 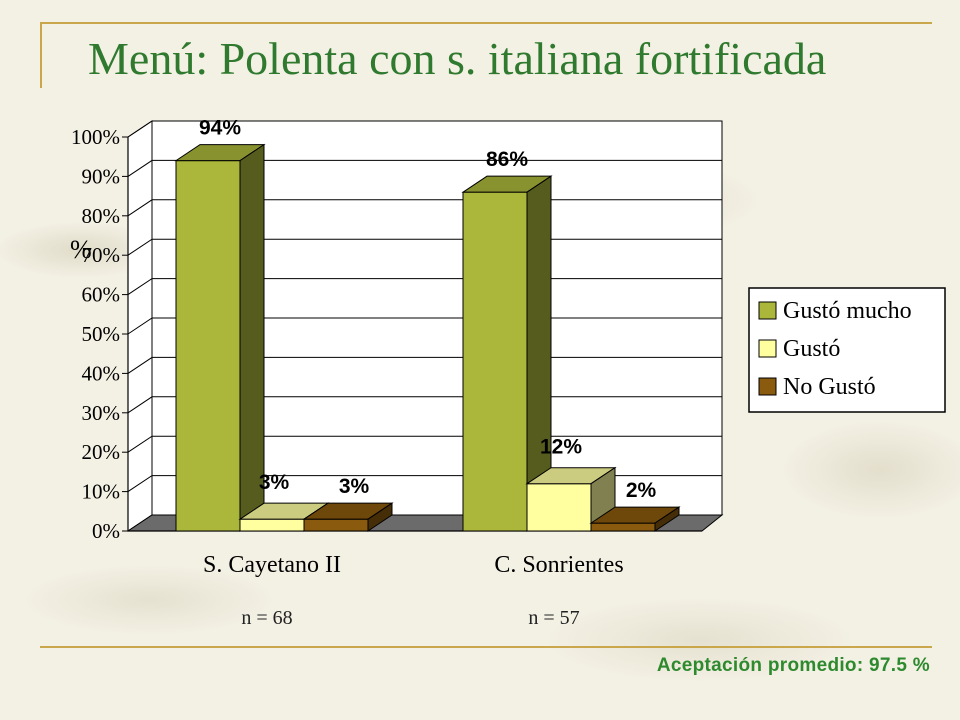 I want to click on x-category-label: C. Sonrientes, so click(x=558, y=565).